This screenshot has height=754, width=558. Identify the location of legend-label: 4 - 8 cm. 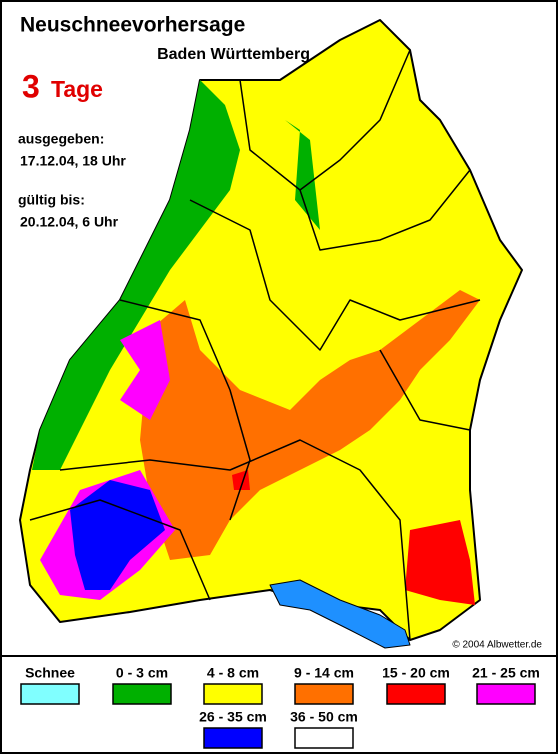
(233, 673).